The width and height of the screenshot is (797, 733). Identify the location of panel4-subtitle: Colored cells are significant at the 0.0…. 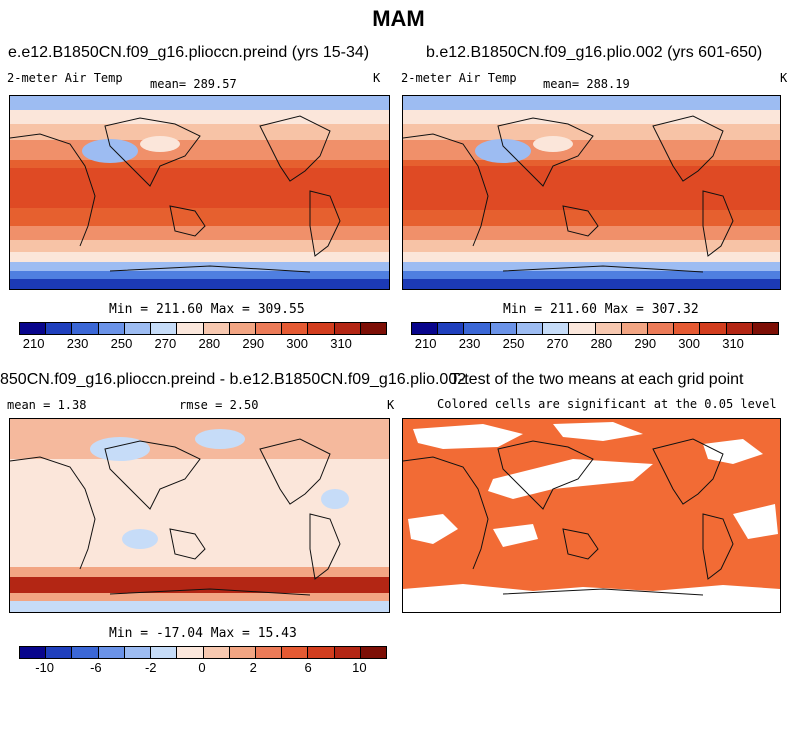
(607, 404).